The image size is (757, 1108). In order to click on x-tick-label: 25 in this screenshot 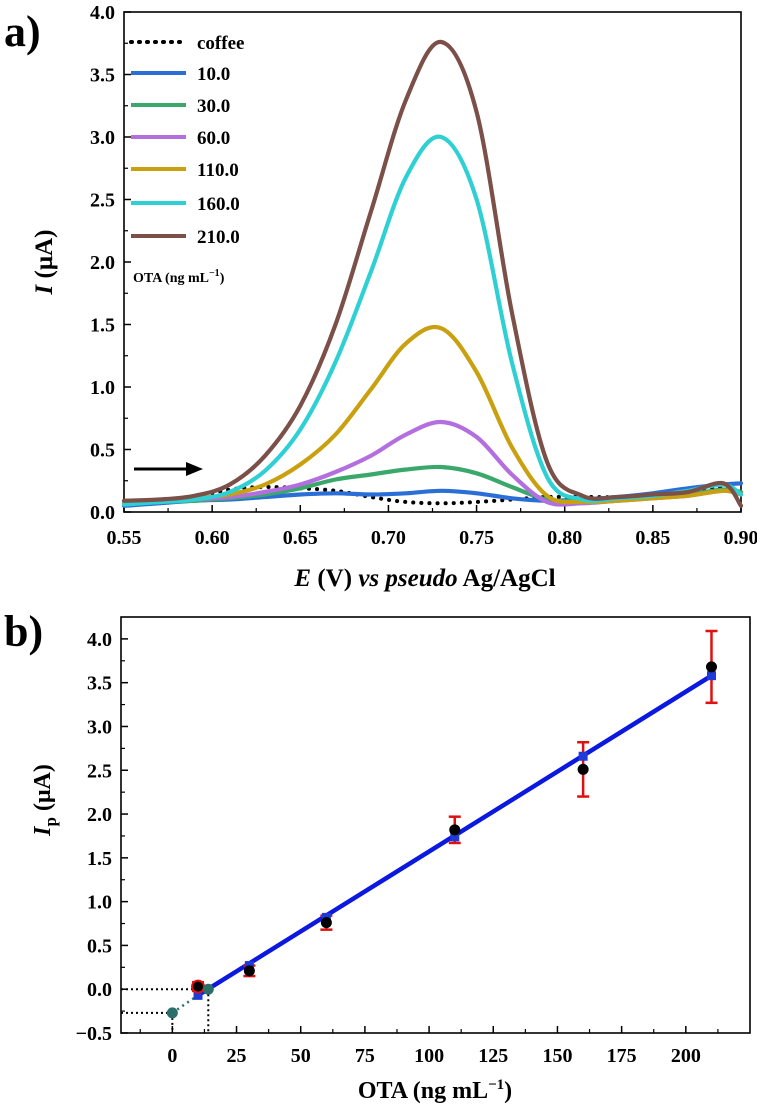, I will do `click(237, 1056)`.